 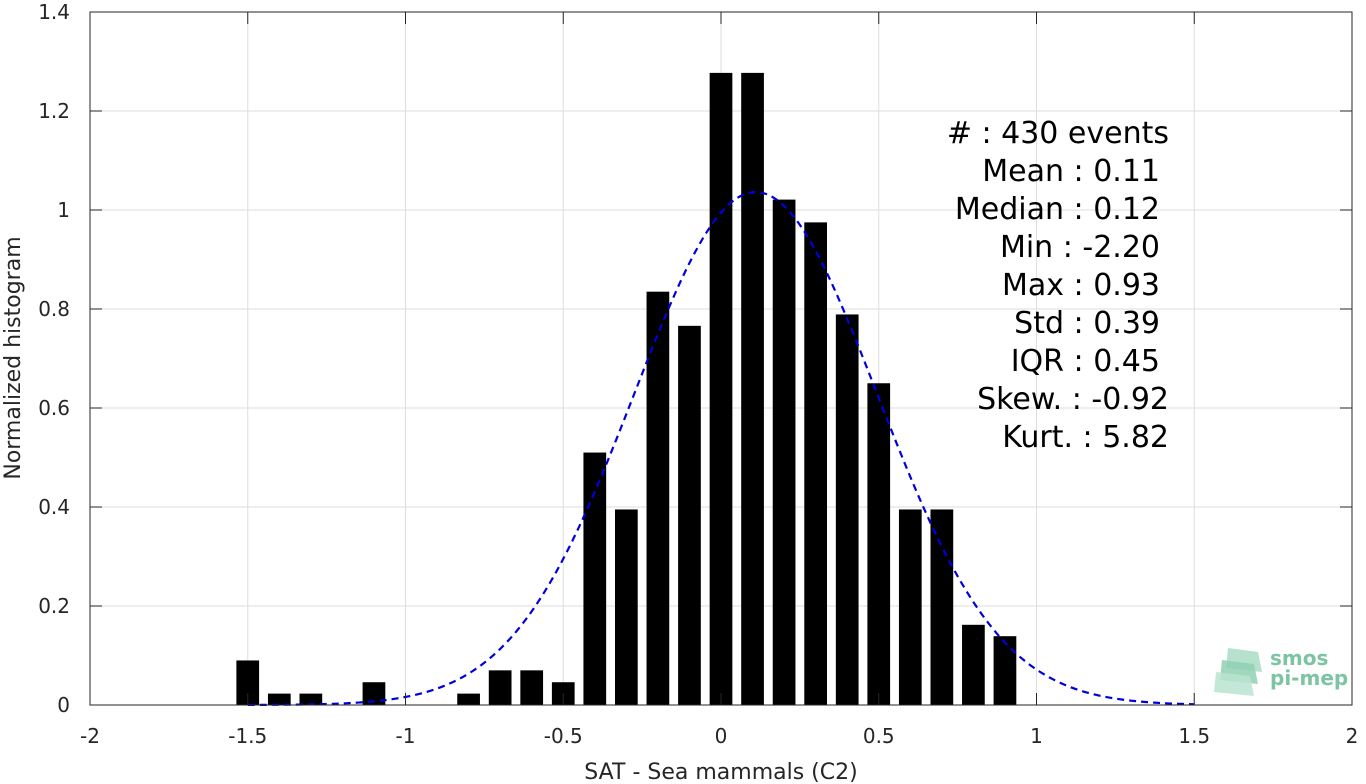 I want to click on y-axis-label: Normalized histogram, so click(x=13, y=357).